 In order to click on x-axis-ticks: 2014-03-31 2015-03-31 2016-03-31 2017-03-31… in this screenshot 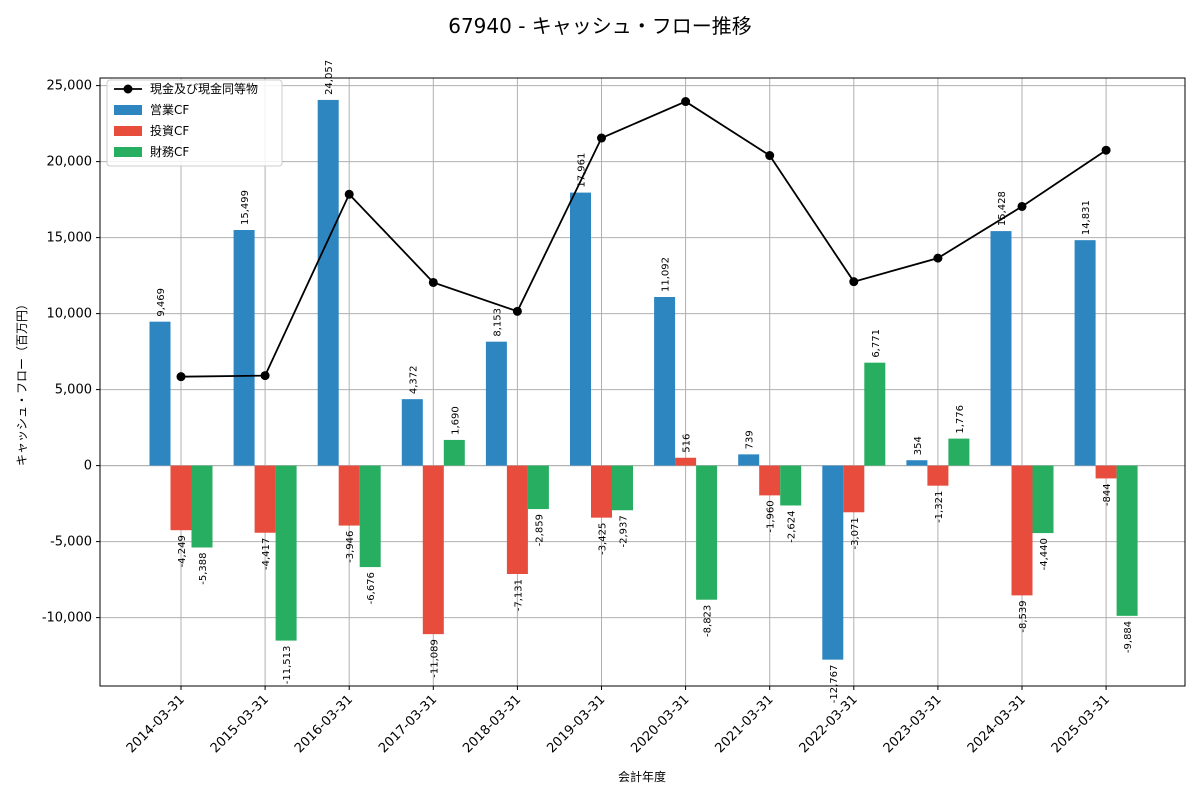, I will do `click(618, 721)`.